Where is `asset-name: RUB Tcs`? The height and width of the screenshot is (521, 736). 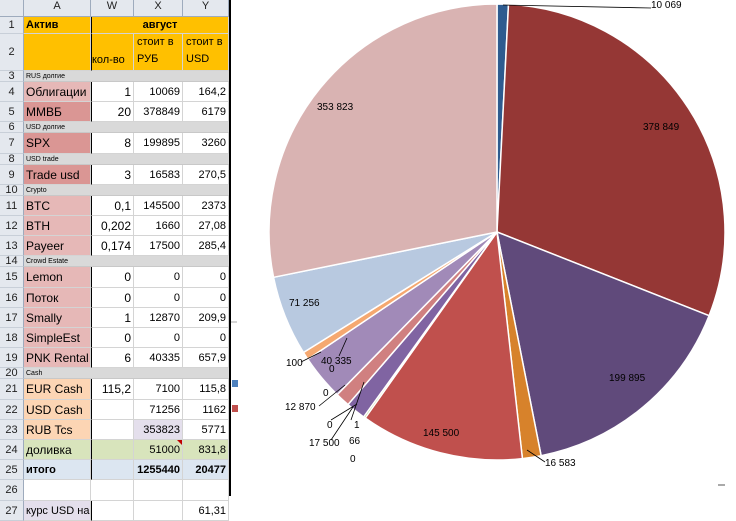
asset-name: RUB Tcs is located at coordinates (57, 429).